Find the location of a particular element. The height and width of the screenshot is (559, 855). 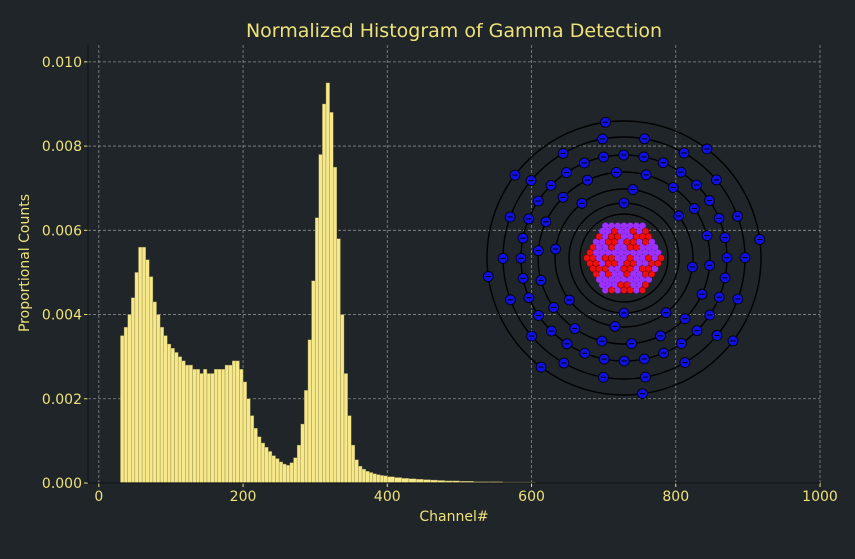

orbit-ring is located at coordinates (624, 258).